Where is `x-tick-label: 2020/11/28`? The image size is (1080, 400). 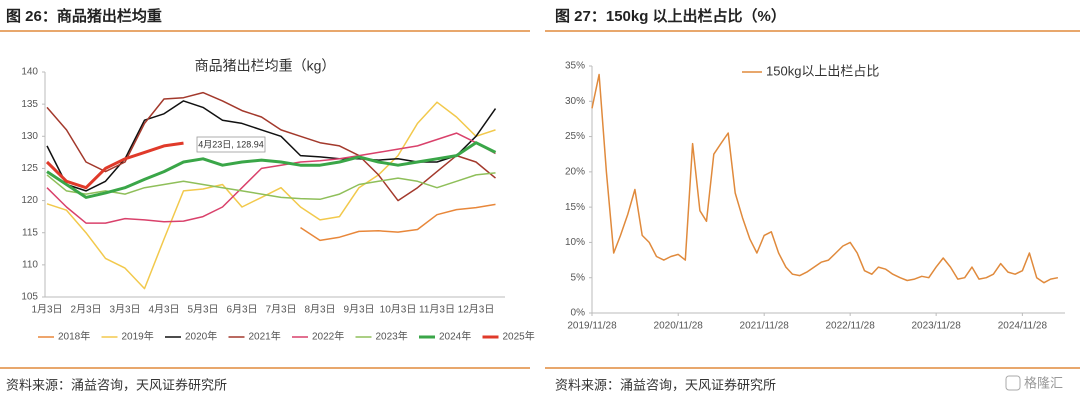
x-tick-label: 2020/11/28 is located at coordinates (679, 326).